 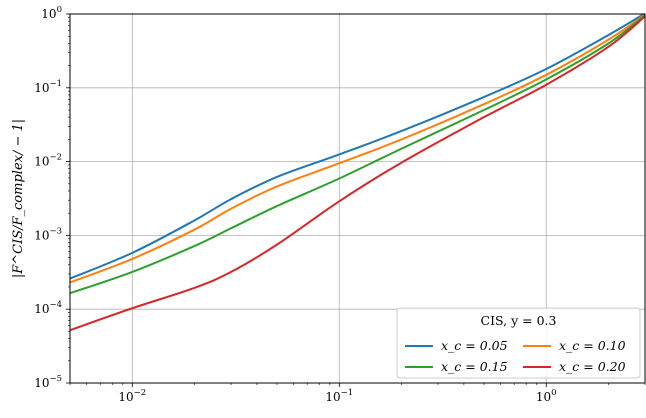 I want to click on x-tick-label: 10⁰, so click(x=546, y=396).